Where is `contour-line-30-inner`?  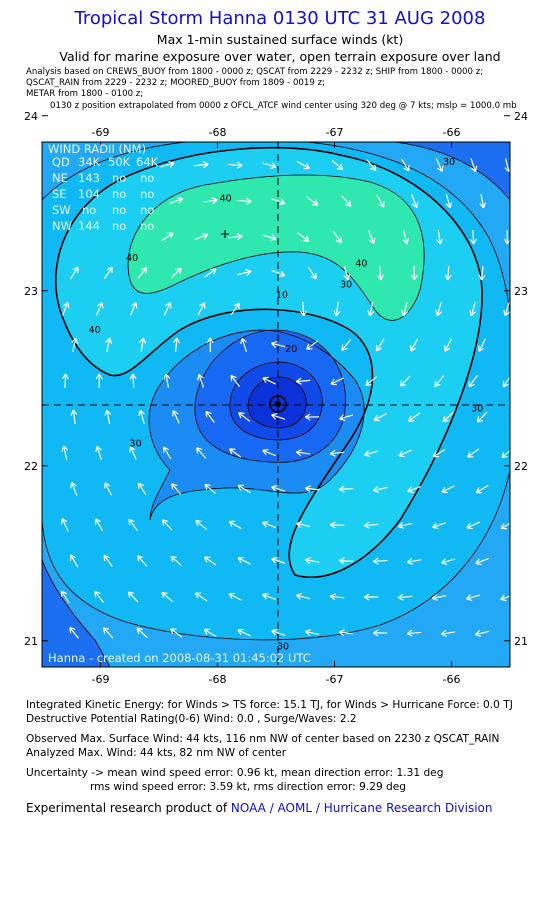
contour-line-30-inner is located at coordinates (256, 425).